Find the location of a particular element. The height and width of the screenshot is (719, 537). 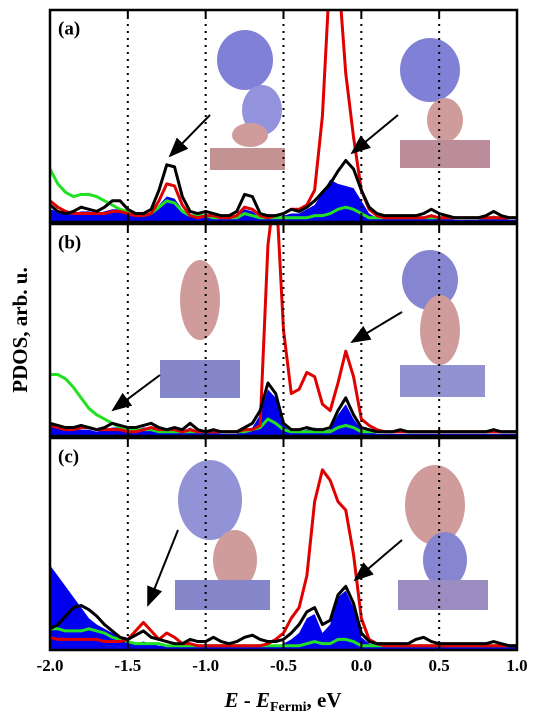

x-tick-label: -1.5 is located at coordinates (127, 665).